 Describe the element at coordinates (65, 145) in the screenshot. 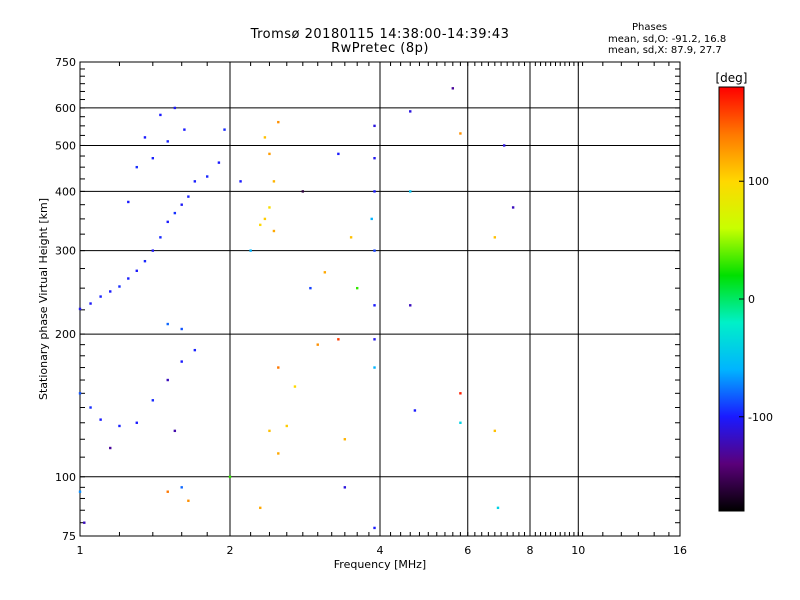

I see `y-tick-label: 500` at that location.